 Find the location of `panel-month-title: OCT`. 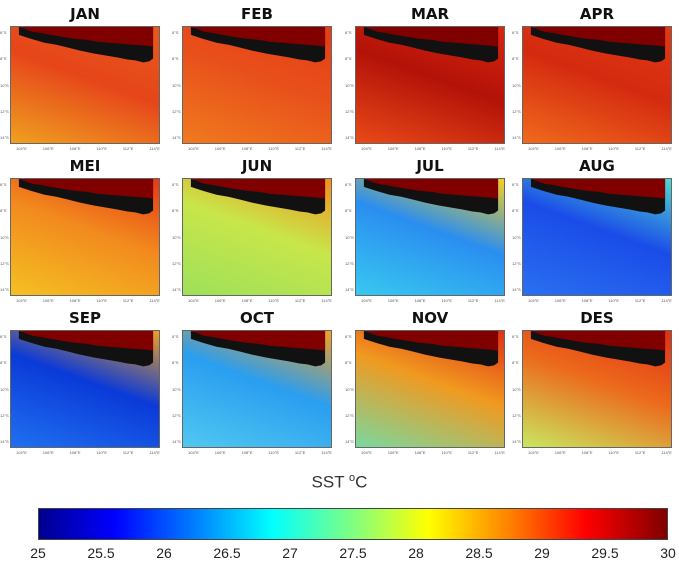

panel-month-title: OCT is located at coordinates (257, 318).